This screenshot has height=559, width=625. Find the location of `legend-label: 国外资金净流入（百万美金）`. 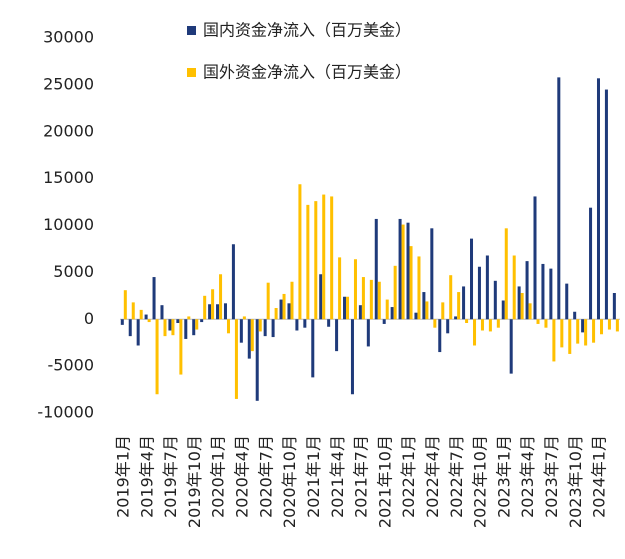

legend-label: 国外资金净流入（百万美金） is located at coordinates (307, 72).